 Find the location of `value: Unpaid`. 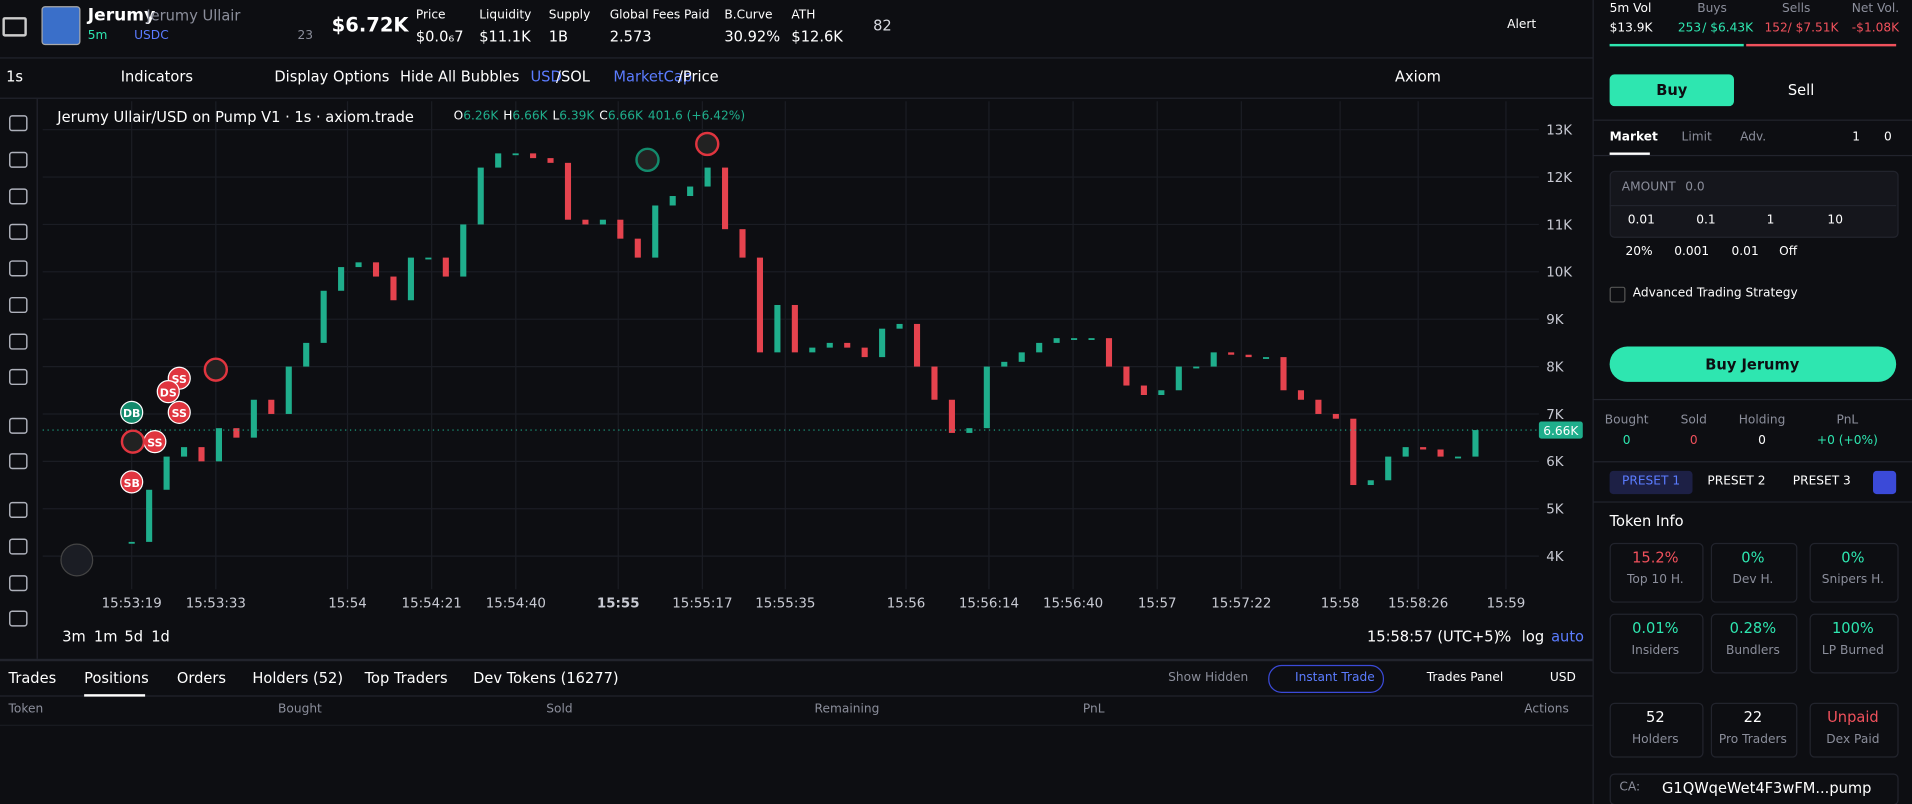

value: Unpaid is located at coordinates (1853, 717).